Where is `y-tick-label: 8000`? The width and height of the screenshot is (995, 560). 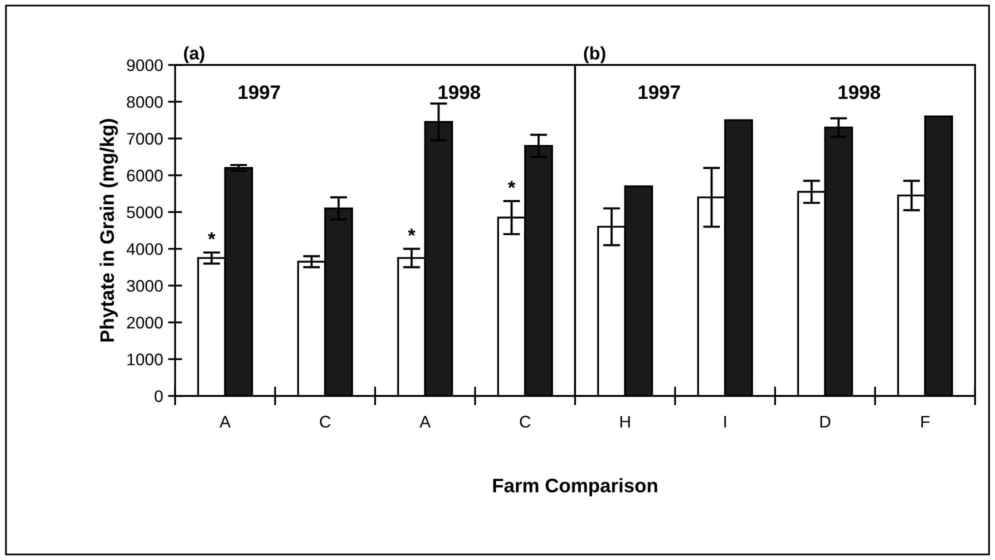 y-tick-label: 8000 is located at coordinates (144, 102).